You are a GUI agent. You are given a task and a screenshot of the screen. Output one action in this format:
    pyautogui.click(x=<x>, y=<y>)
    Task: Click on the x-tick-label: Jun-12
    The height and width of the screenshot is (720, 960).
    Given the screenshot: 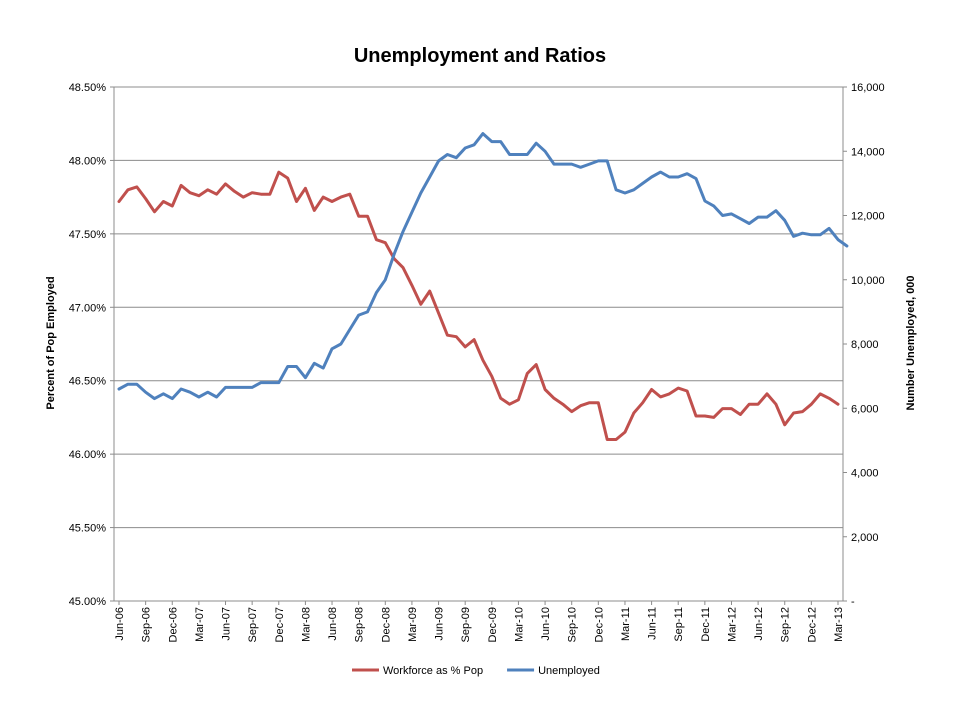 What is the action you would take?
    pyautogui.click(x=759, y=624)
    